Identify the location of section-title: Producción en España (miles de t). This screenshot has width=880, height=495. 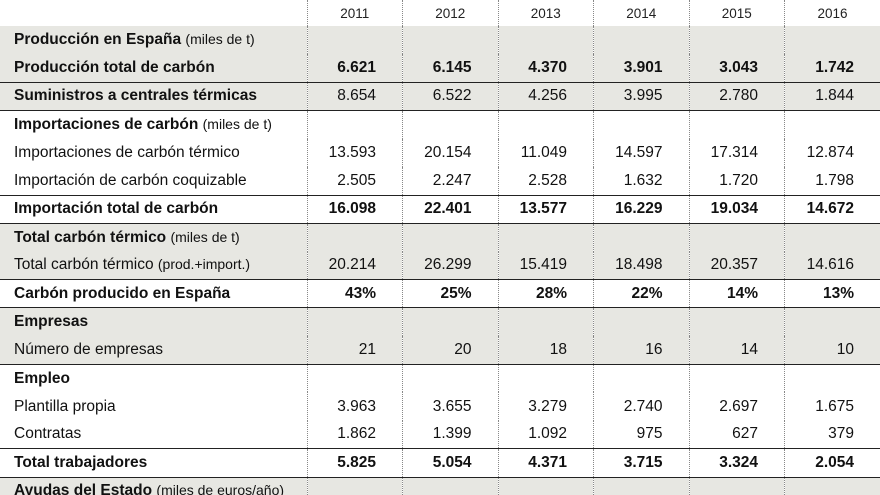
(153, 40).